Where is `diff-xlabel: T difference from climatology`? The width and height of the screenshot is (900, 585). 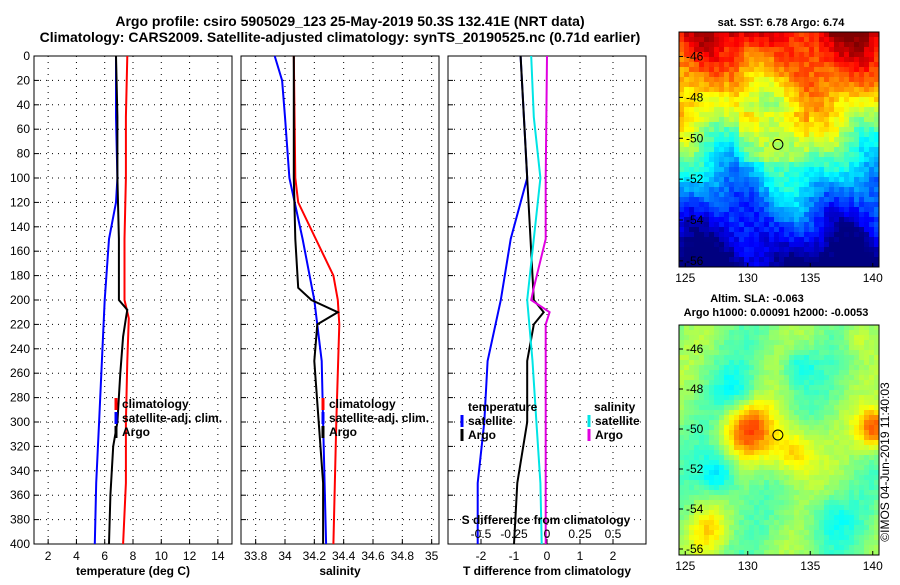 diff-xlabel: T difference from climatology is located at coordinates (547, 571).